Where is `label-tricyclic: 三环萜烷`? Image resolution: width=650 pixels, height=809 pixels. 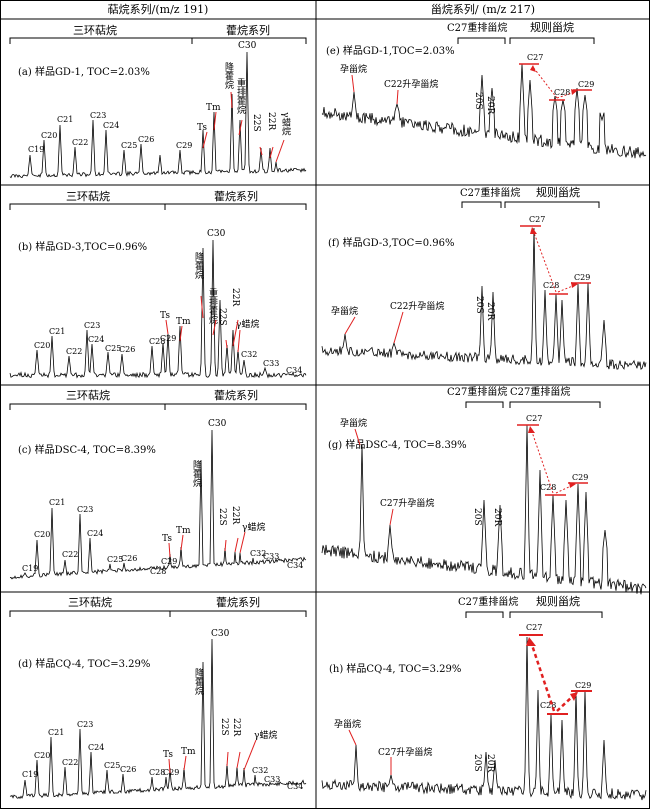
label-tricyclic: 三环萜烷 is located at coordinates (88, 395).